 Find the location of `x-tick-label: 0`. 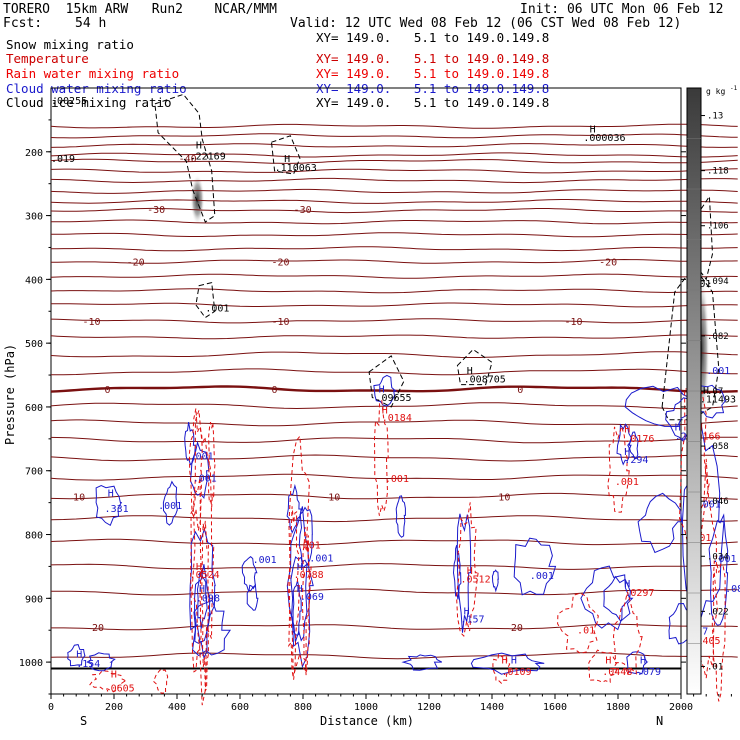

x-tick-label: 0 is located at coordinates (51, 707).